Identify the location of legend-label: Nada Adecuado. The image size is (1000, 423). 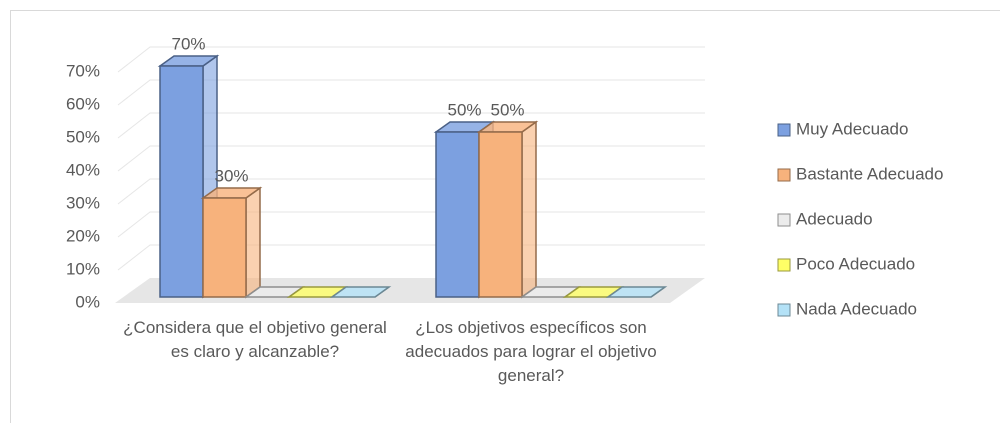
(856, 308).